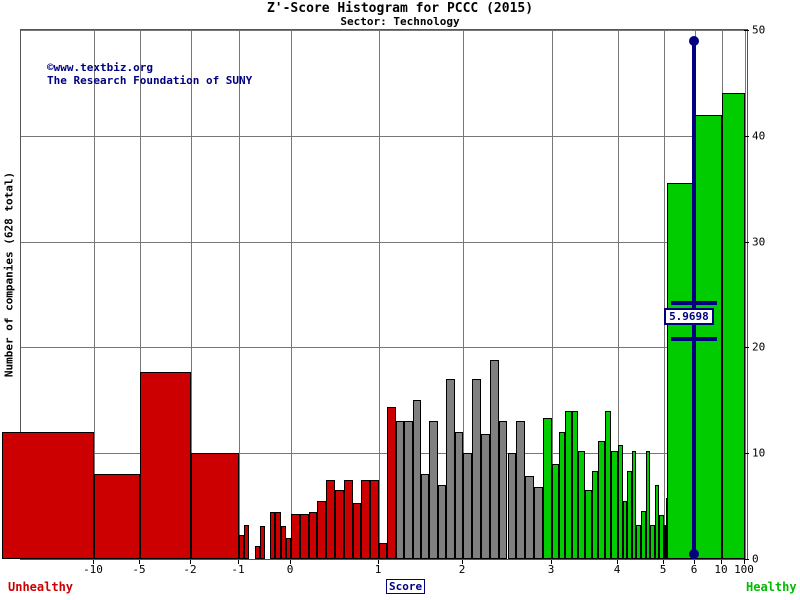  What do you see at coordinates (462, 569) in the screenshot?
I see `x-tick-label: 2` at bounding box center [462, 569].